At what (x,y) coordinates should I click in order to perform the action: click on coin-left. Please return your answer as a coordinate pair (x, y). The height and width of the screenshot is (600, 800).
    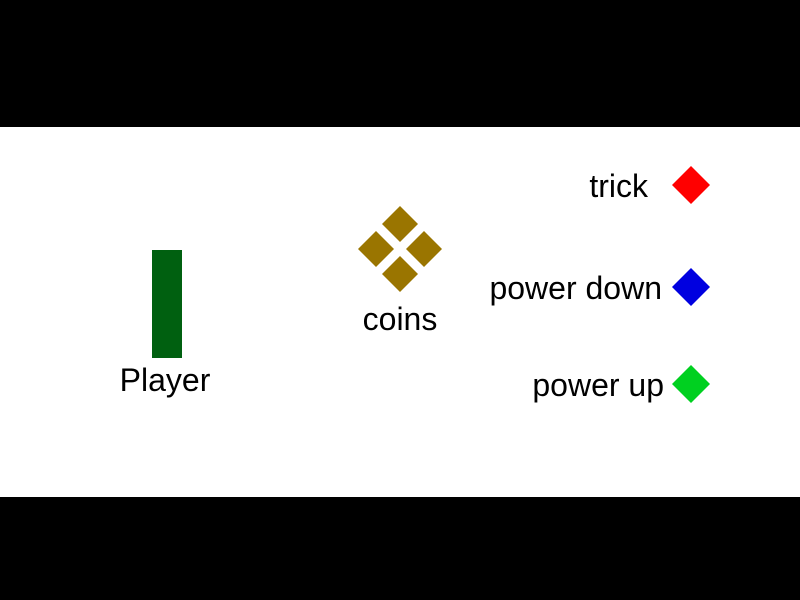
    Looking at the image, I should click on (376, 249).